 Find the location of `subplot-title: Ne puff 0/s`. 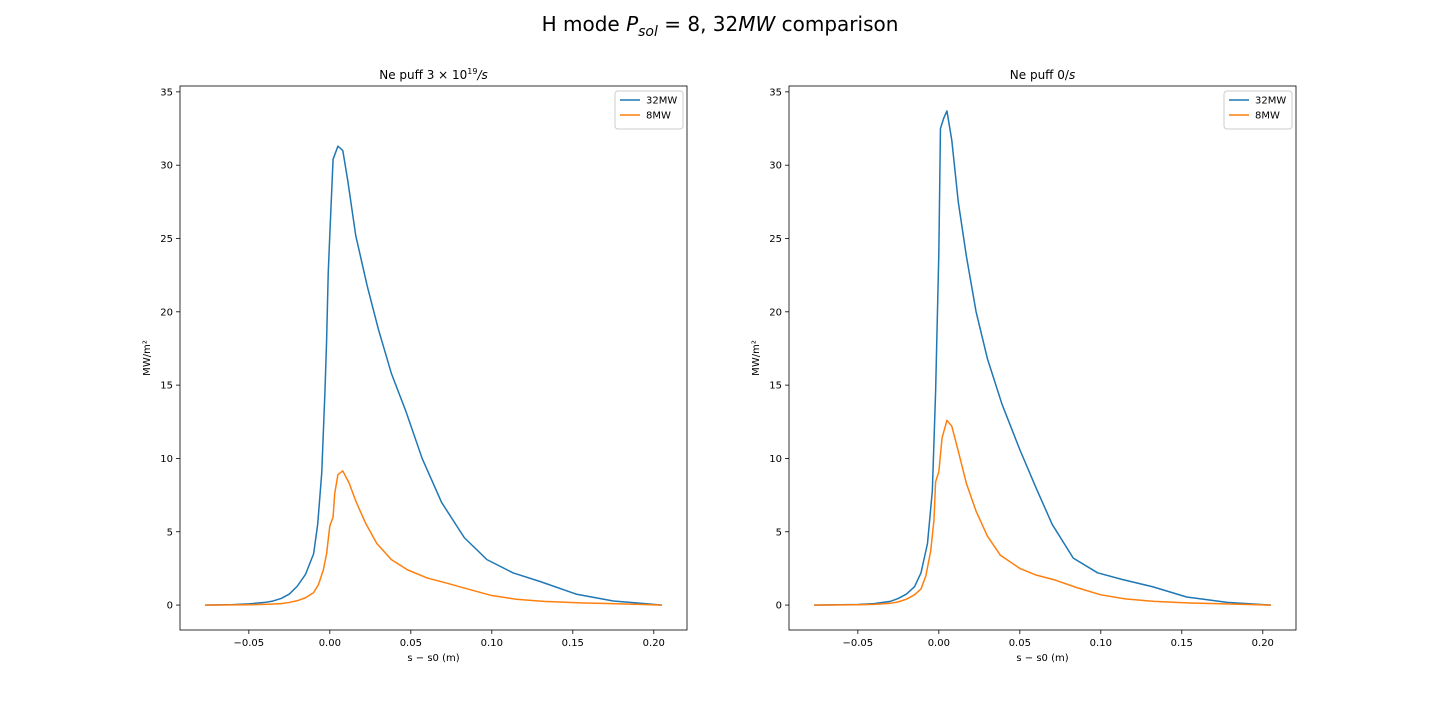

subplot-title: Ne puff 0/s is located at coordinates (1042, 75).